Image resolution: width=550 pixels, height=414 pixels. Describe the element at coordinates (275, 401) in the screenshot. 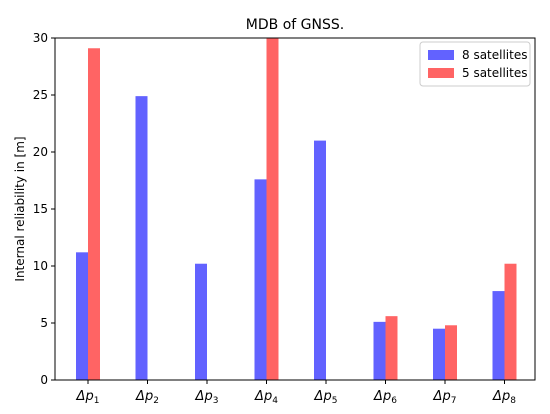

I see `x-tick-label-subscript: 4` at that location.